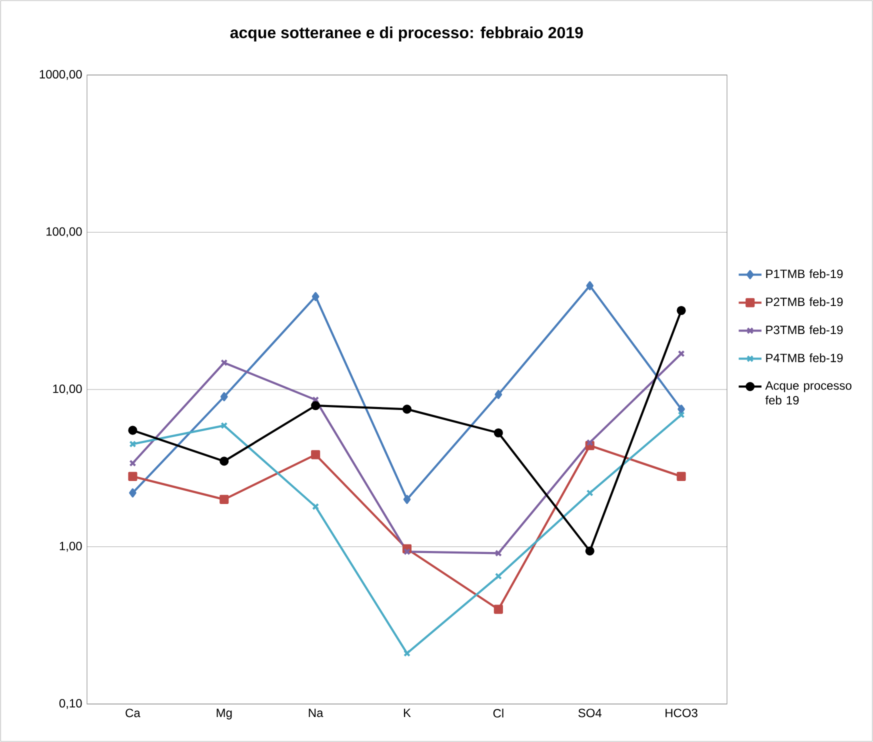 Image resolution: width=873 pixels, height=742 pixels. I want to click on chart-title: acque sotteranee e di processo: febbraio 2019, so click(406, 34).